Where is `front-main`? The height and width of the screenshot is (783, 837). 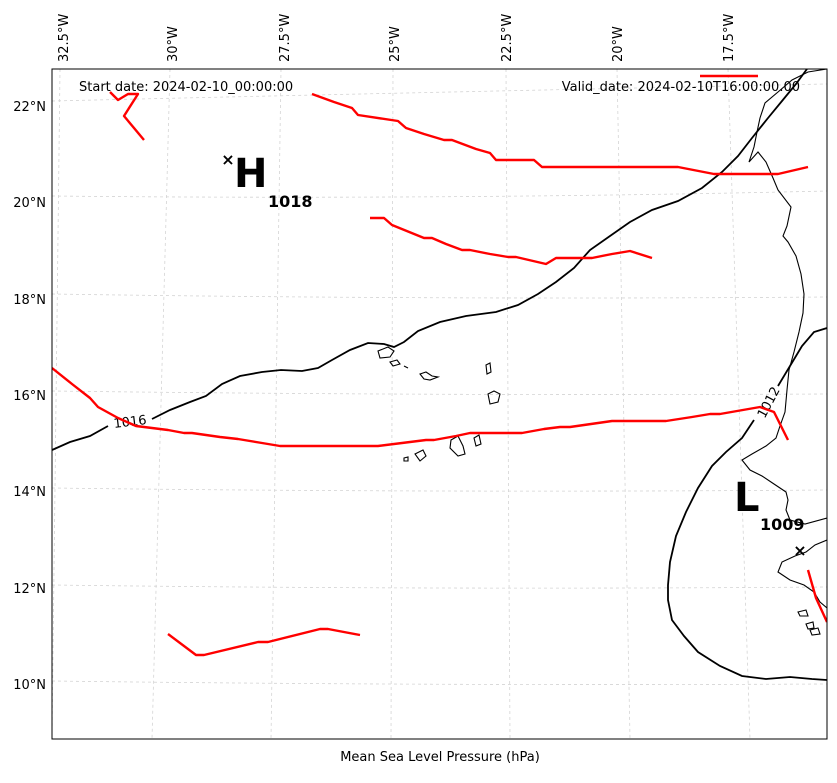
front-main is located at coordinates (421, 407).